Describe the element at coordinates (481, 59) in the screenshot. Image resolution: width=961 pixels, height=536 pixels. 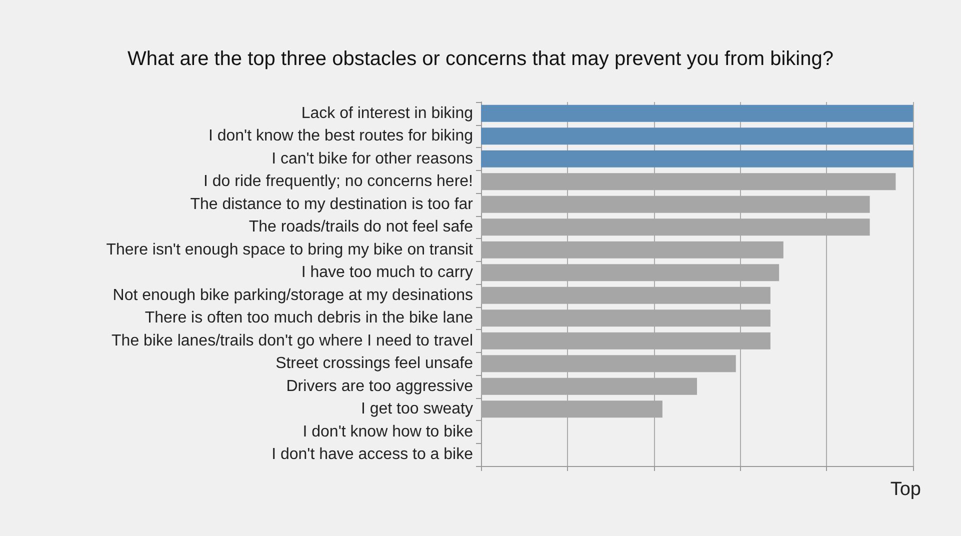
I see `chart-title: What are the top three obstacles or concerns that may prevent you from biking?` at that location.